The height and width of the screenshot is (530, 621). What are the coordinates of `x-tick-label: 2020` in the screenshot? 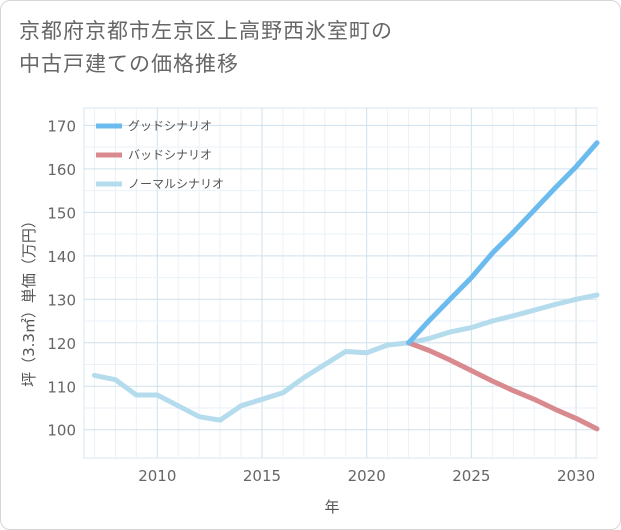 It's located at (367, 476).